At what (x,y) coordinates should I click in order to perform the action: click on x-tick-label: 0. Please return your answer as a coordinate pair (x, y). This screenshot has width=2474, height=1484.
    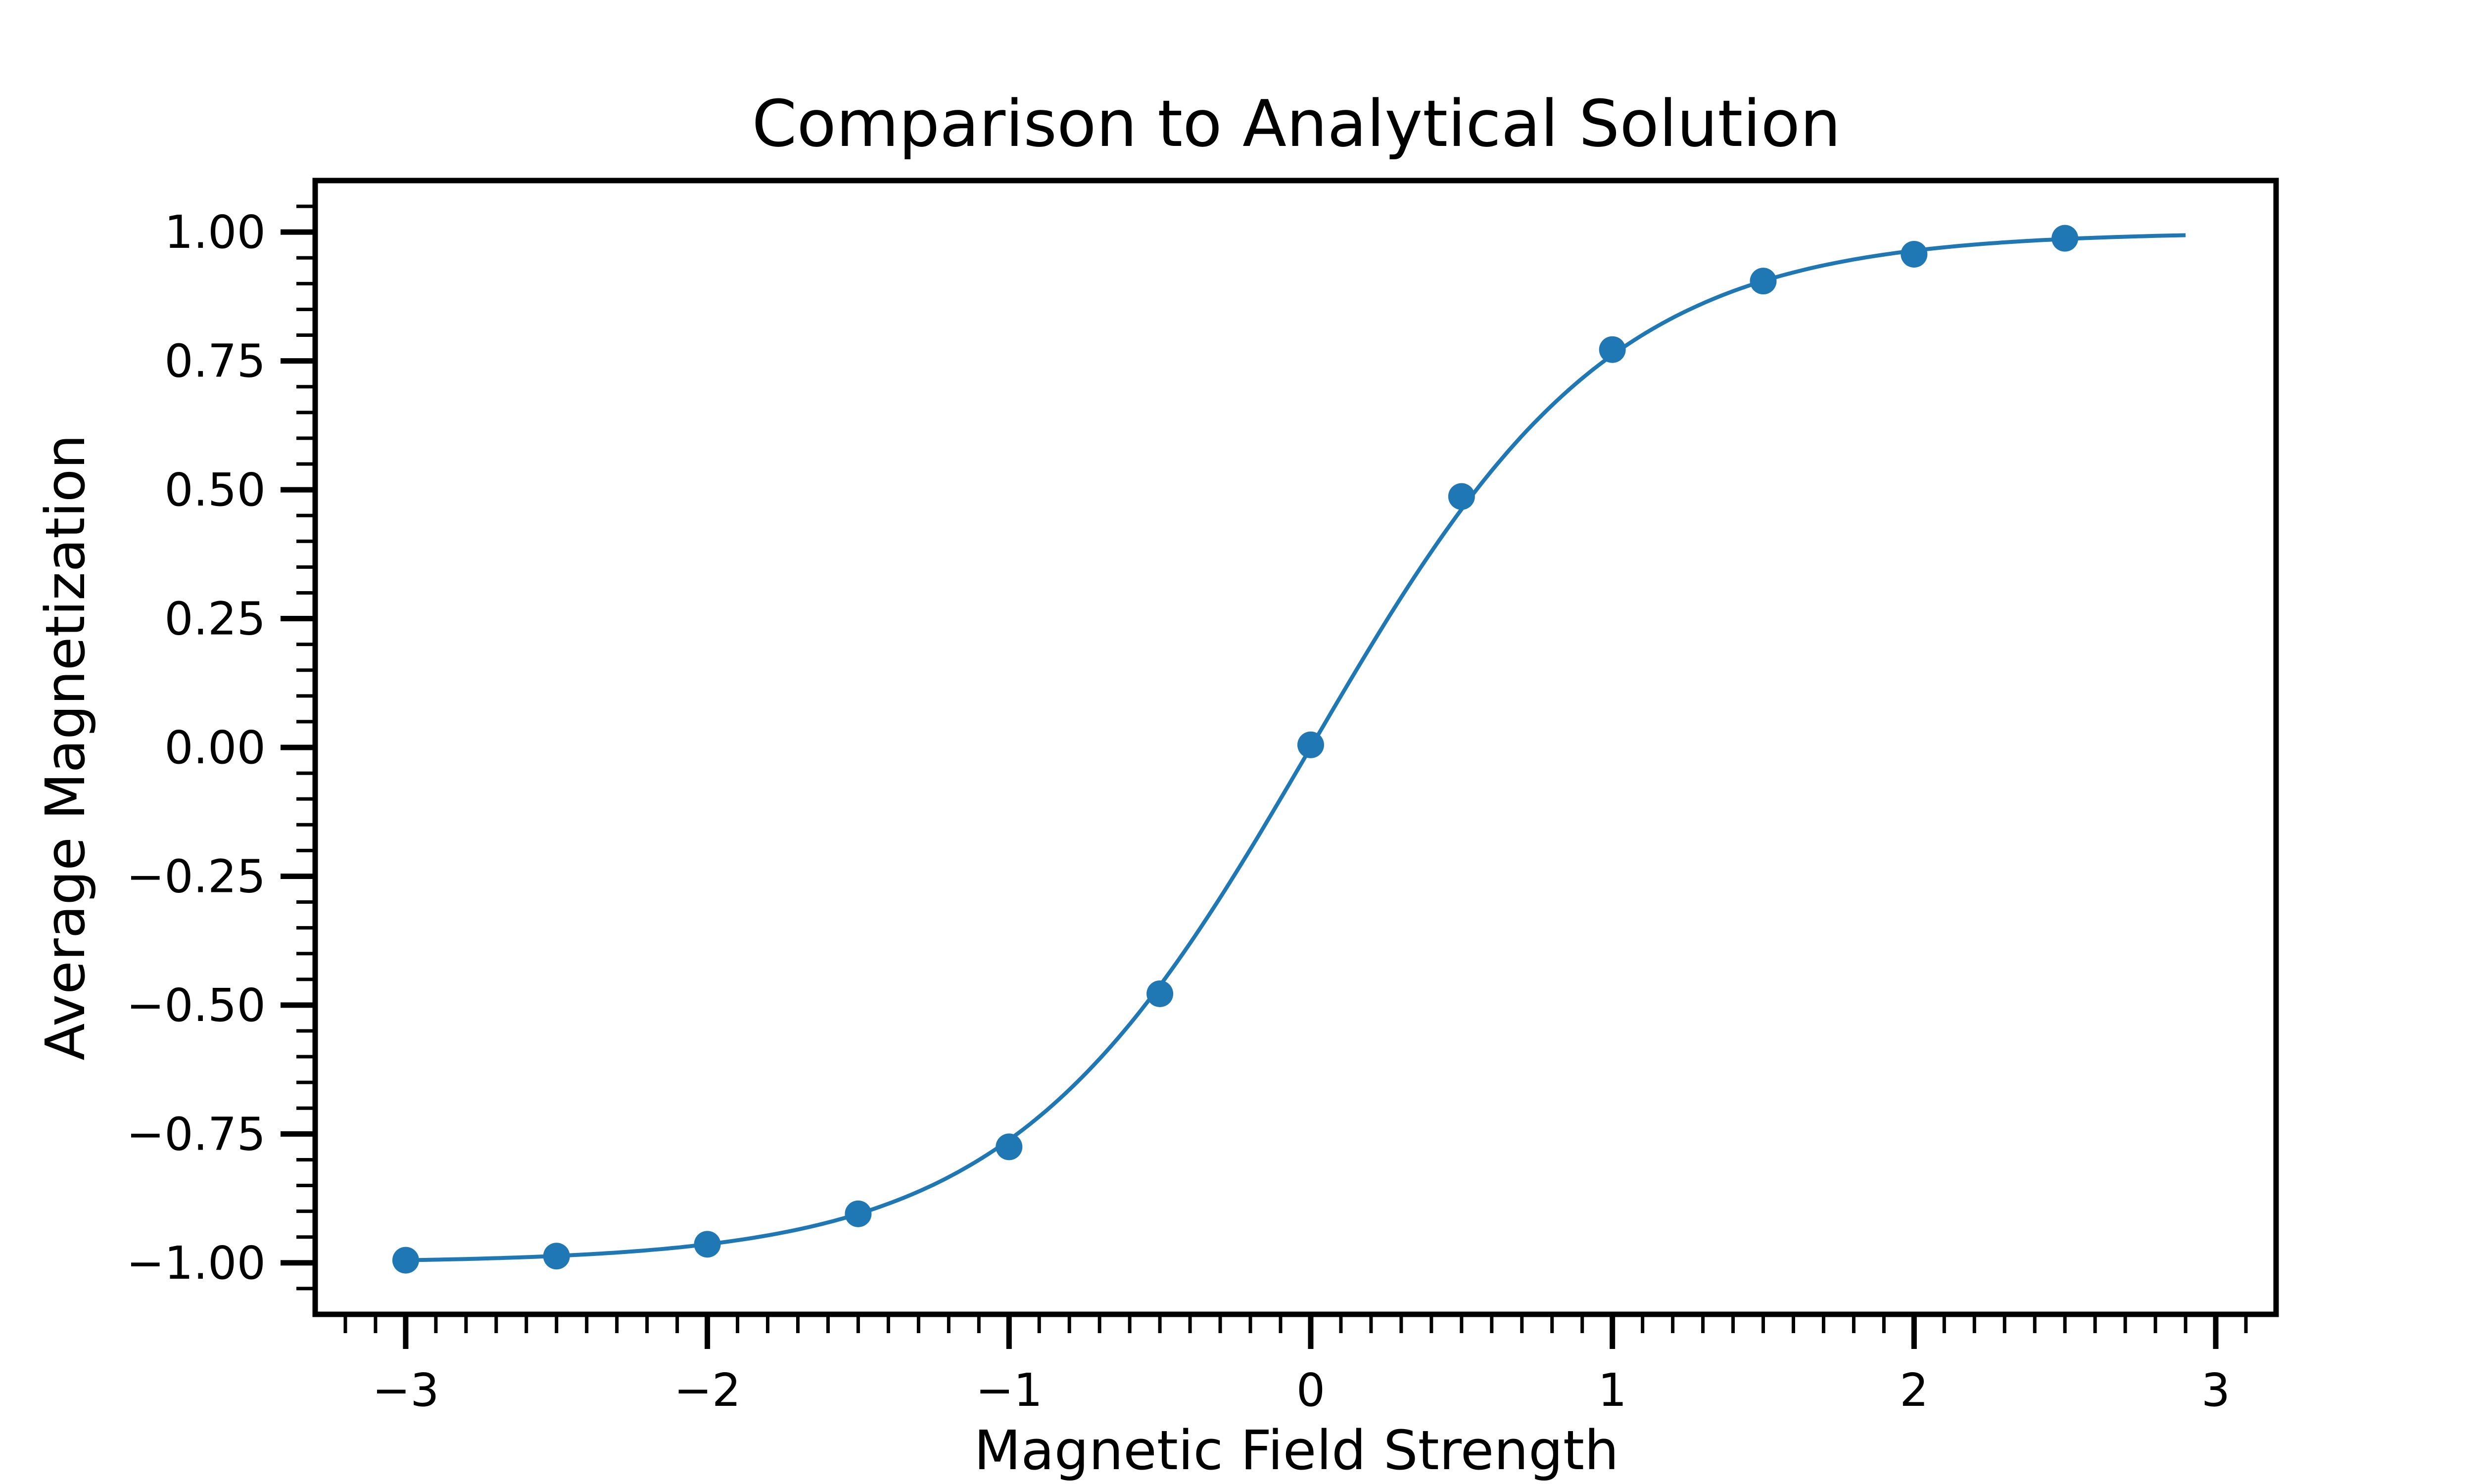
    Looking at the image, I should click on (1311, 1390).